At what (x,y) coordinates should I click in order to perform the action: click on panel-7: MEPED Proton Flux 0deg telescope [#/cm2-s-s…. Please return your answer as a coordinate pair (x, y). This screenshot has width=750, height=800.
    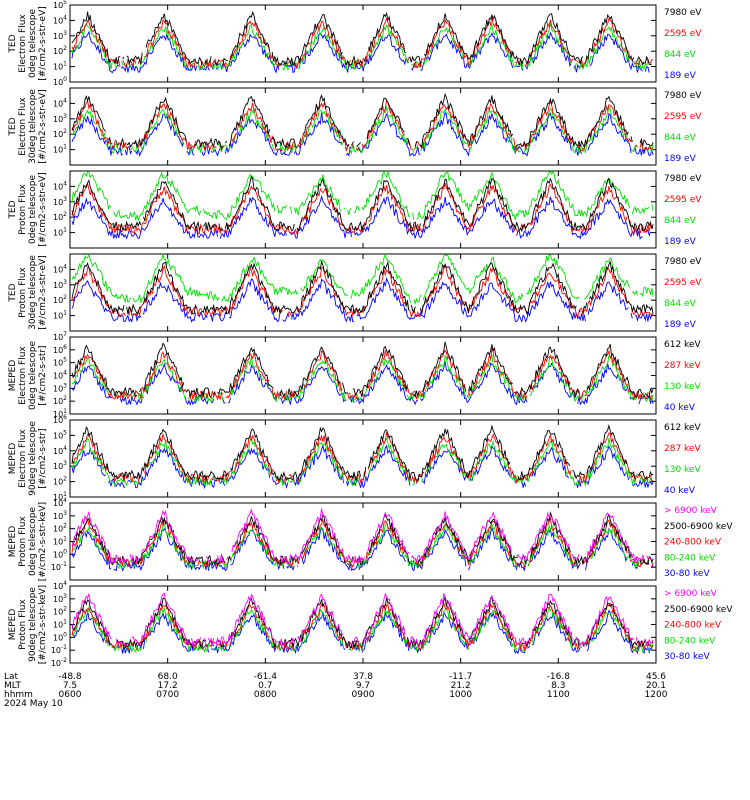
    Looking at the image, I should click on (370, 539).